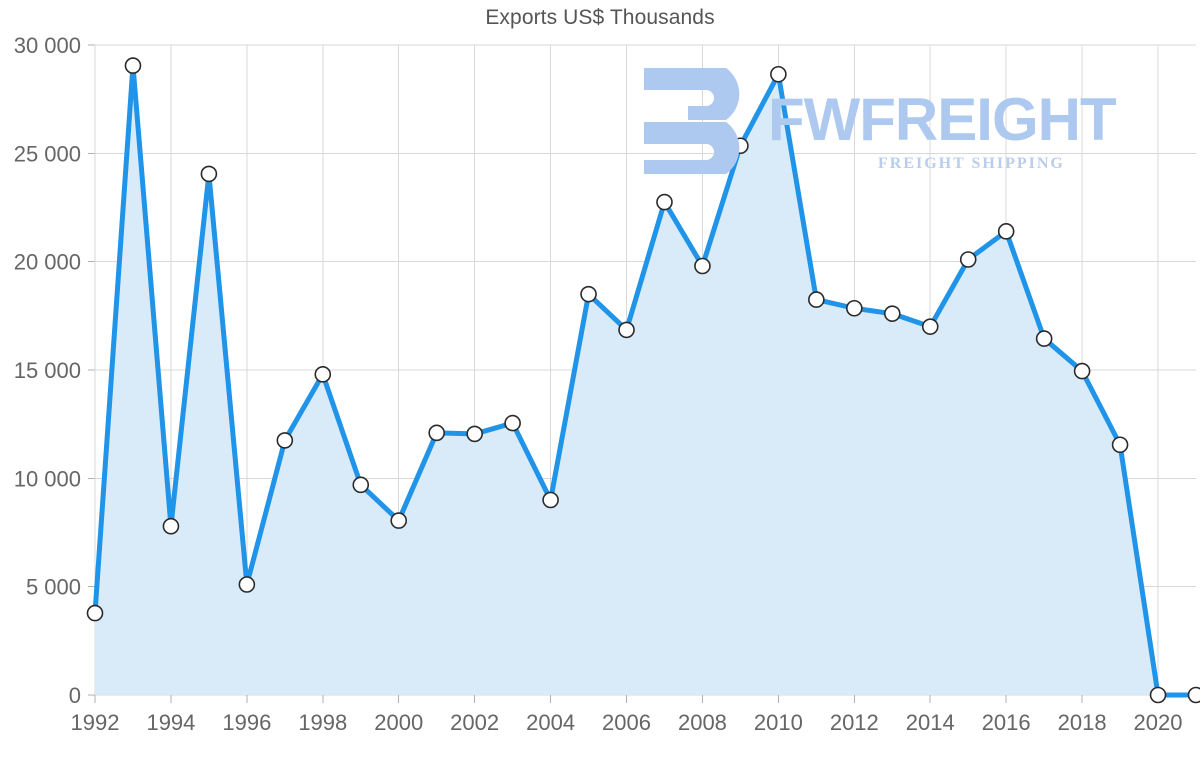 The height and width of the screenshot is (763, 1200). What do you see at coordinates (930, 326) in the screenshot?
I see `data-point-marker: 2014: 17000` at bounding box center [930, 326].